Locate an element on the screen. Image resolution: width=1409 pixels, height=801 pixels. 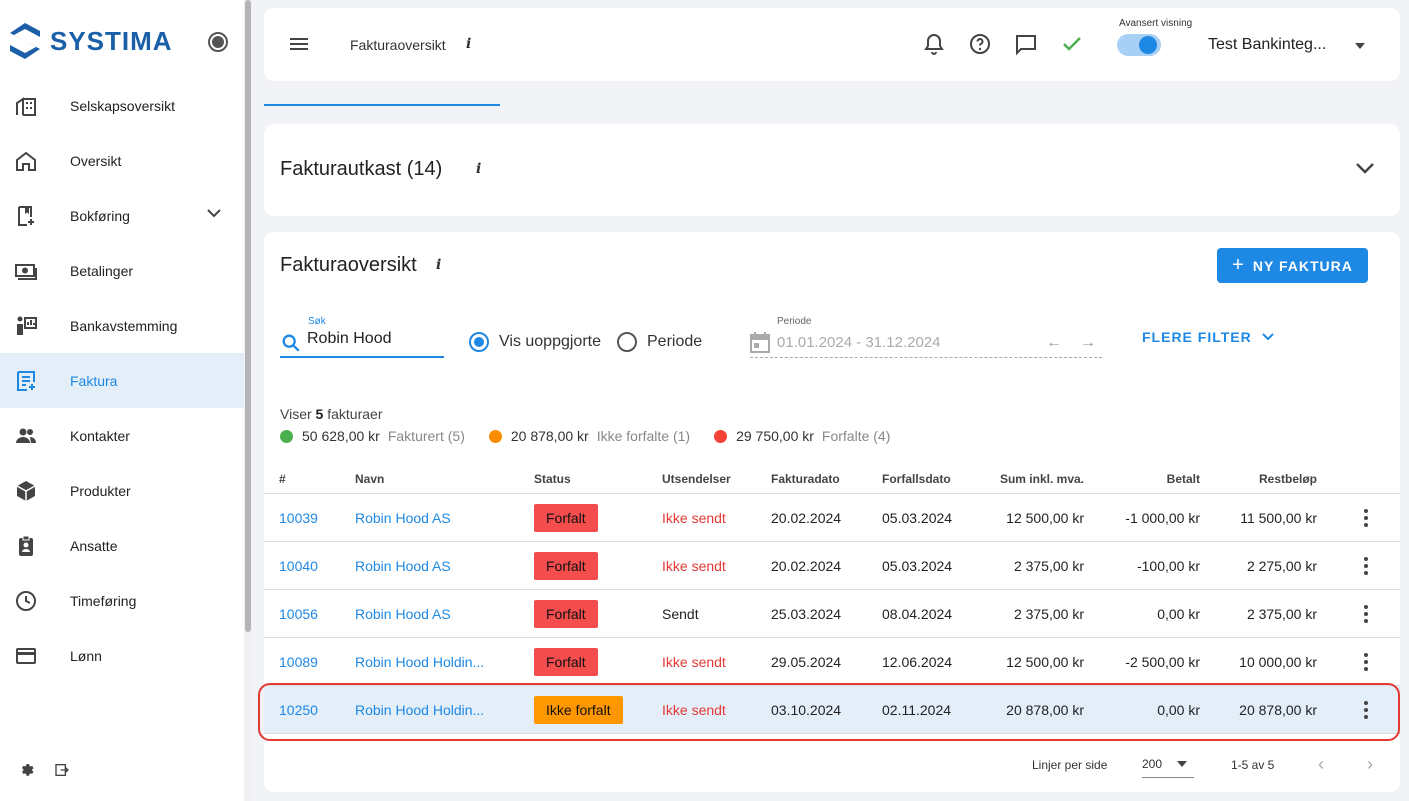
sidebar-item-selskapsoversikt: Selskapsoversikt is located at coordinates (122, 105).